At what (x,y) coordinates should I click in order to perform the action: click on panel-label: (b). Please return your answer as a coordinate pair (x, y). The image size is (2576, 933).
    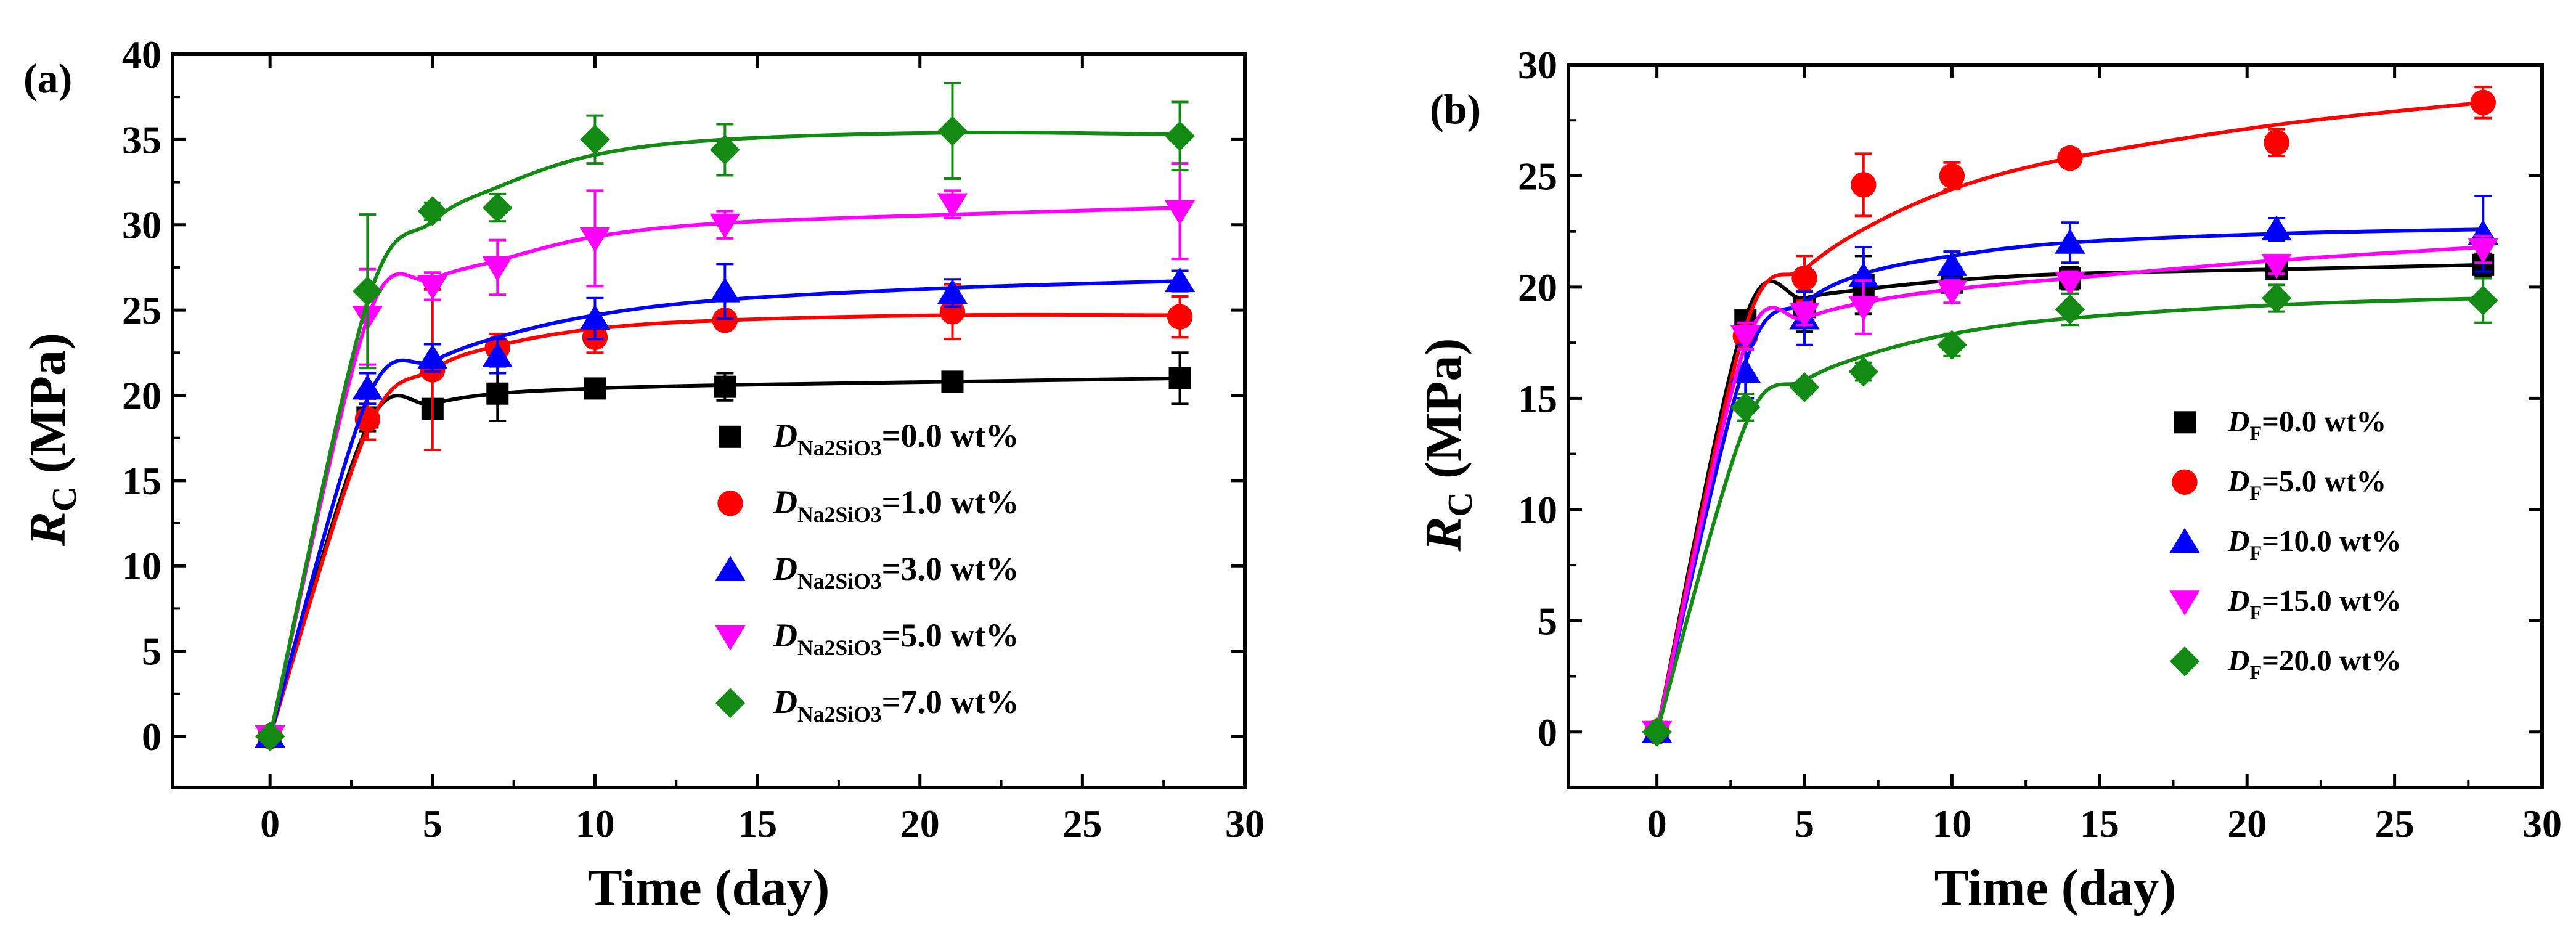
    Looking at the image, I should click on (1455, 109).